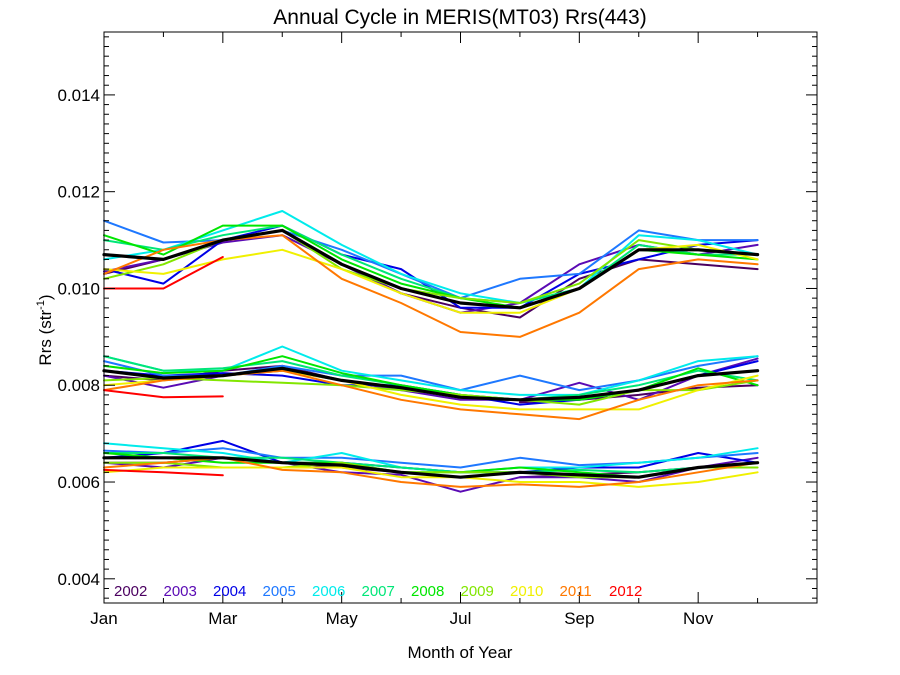  What do you see at coordinates (459, 17) in the screenshot?
I see `chart-title: Annual Cycle in MERIS(MT03) Rrs(443)` at bounding box center [459, 17].